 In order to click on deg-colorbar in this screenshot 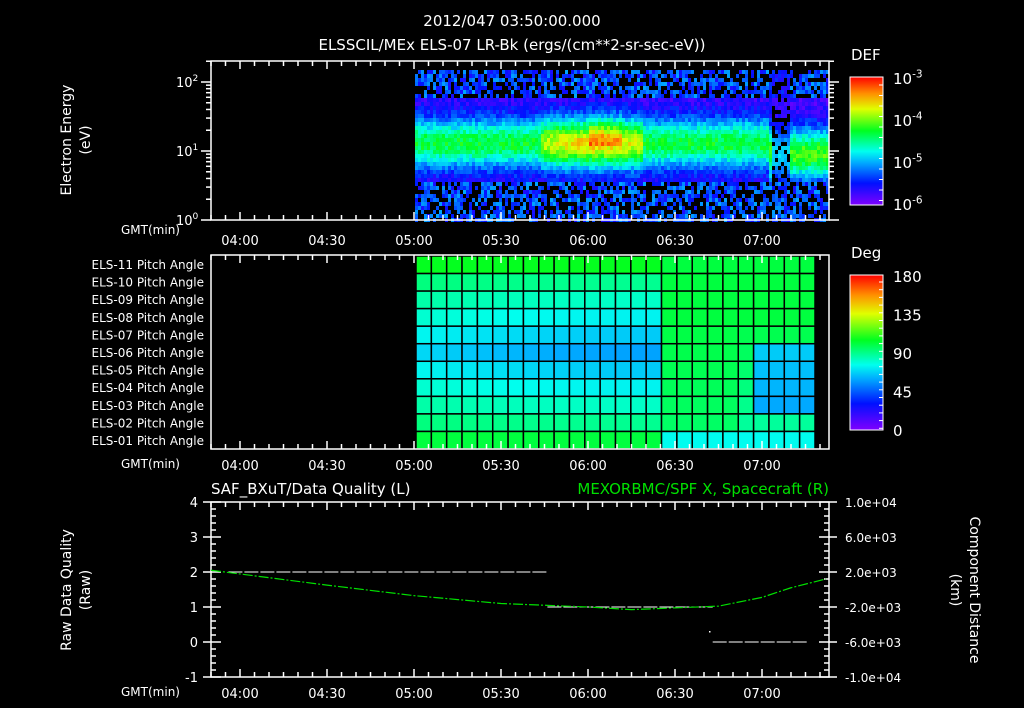, I will do `click(866, 352)`.